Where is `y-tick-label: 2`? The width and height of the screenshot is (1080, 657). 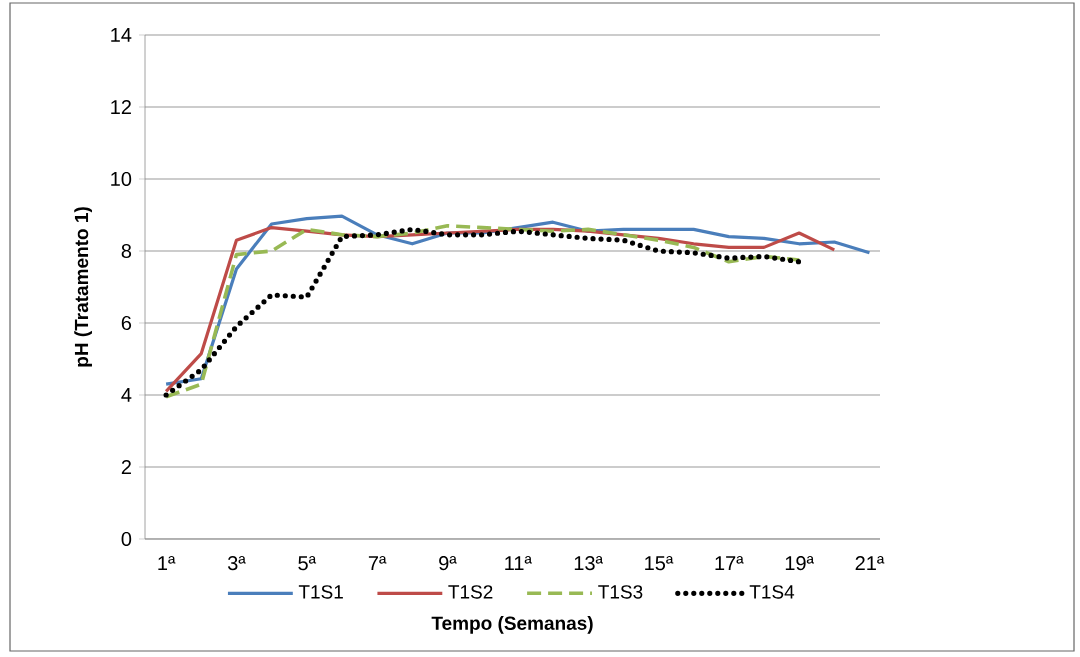
y-tick-label: 2 is located at coordinates (126, 467).